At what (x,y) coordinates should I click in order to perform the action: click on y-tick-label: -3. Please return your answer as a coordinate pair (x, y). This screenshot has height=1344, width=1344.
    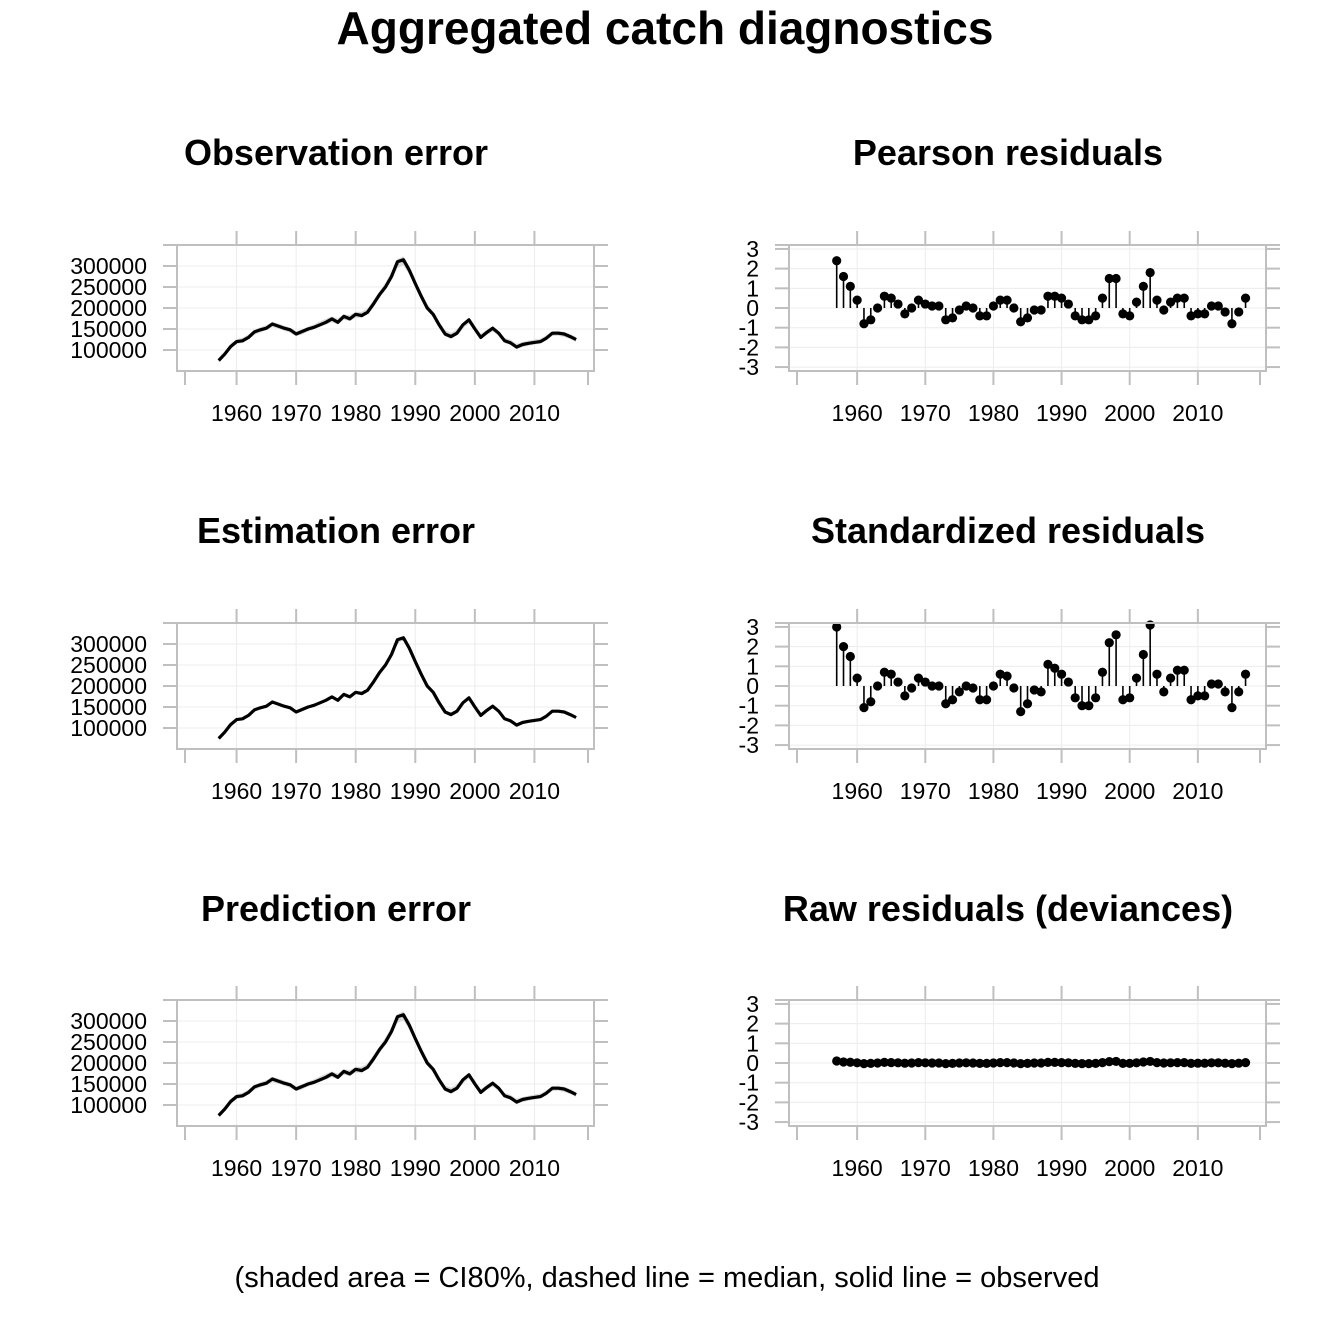
    Looking at the image, I should click on (749, 367).